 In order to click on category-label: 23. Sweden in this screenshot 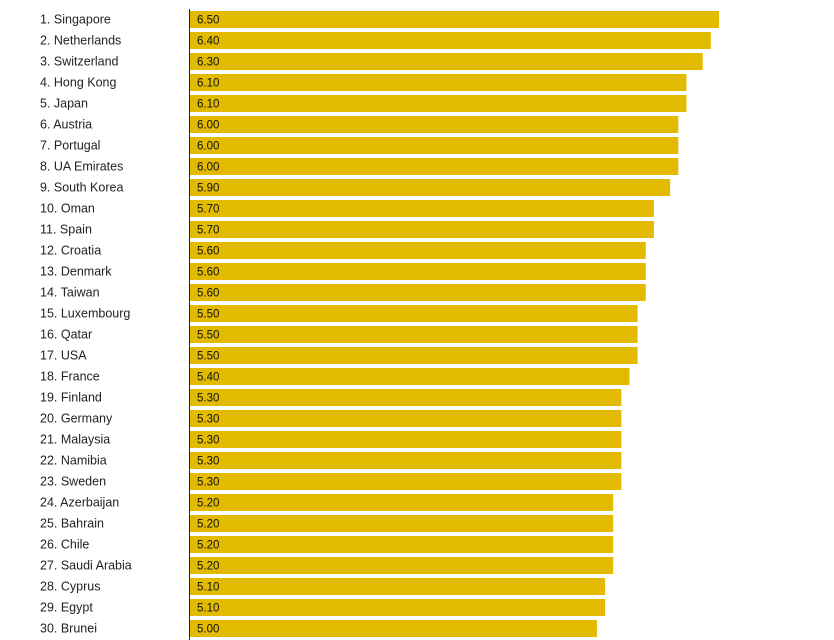, I will do `click(73, 482)`.